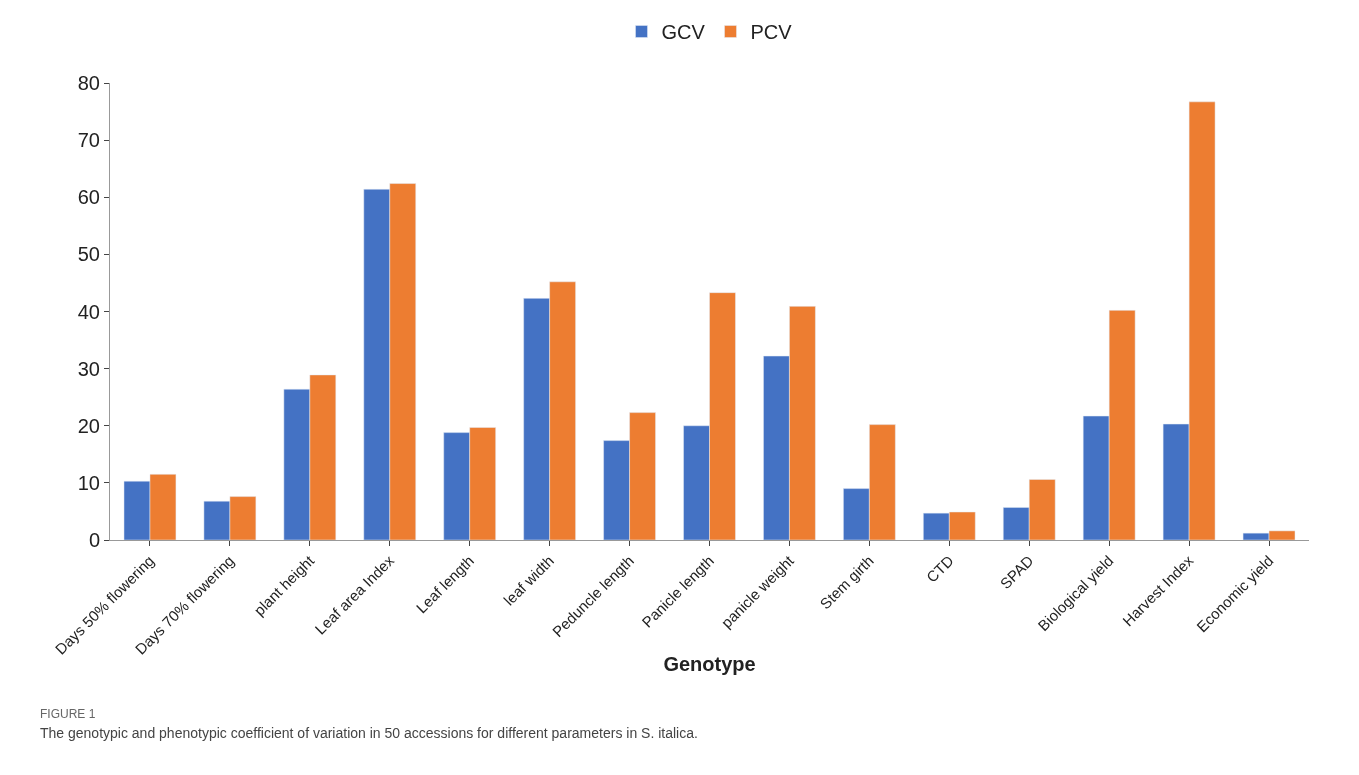 This screenshot has width=1359, height=775. I want to click on caption: FIGURE 1, so click(68, 714).